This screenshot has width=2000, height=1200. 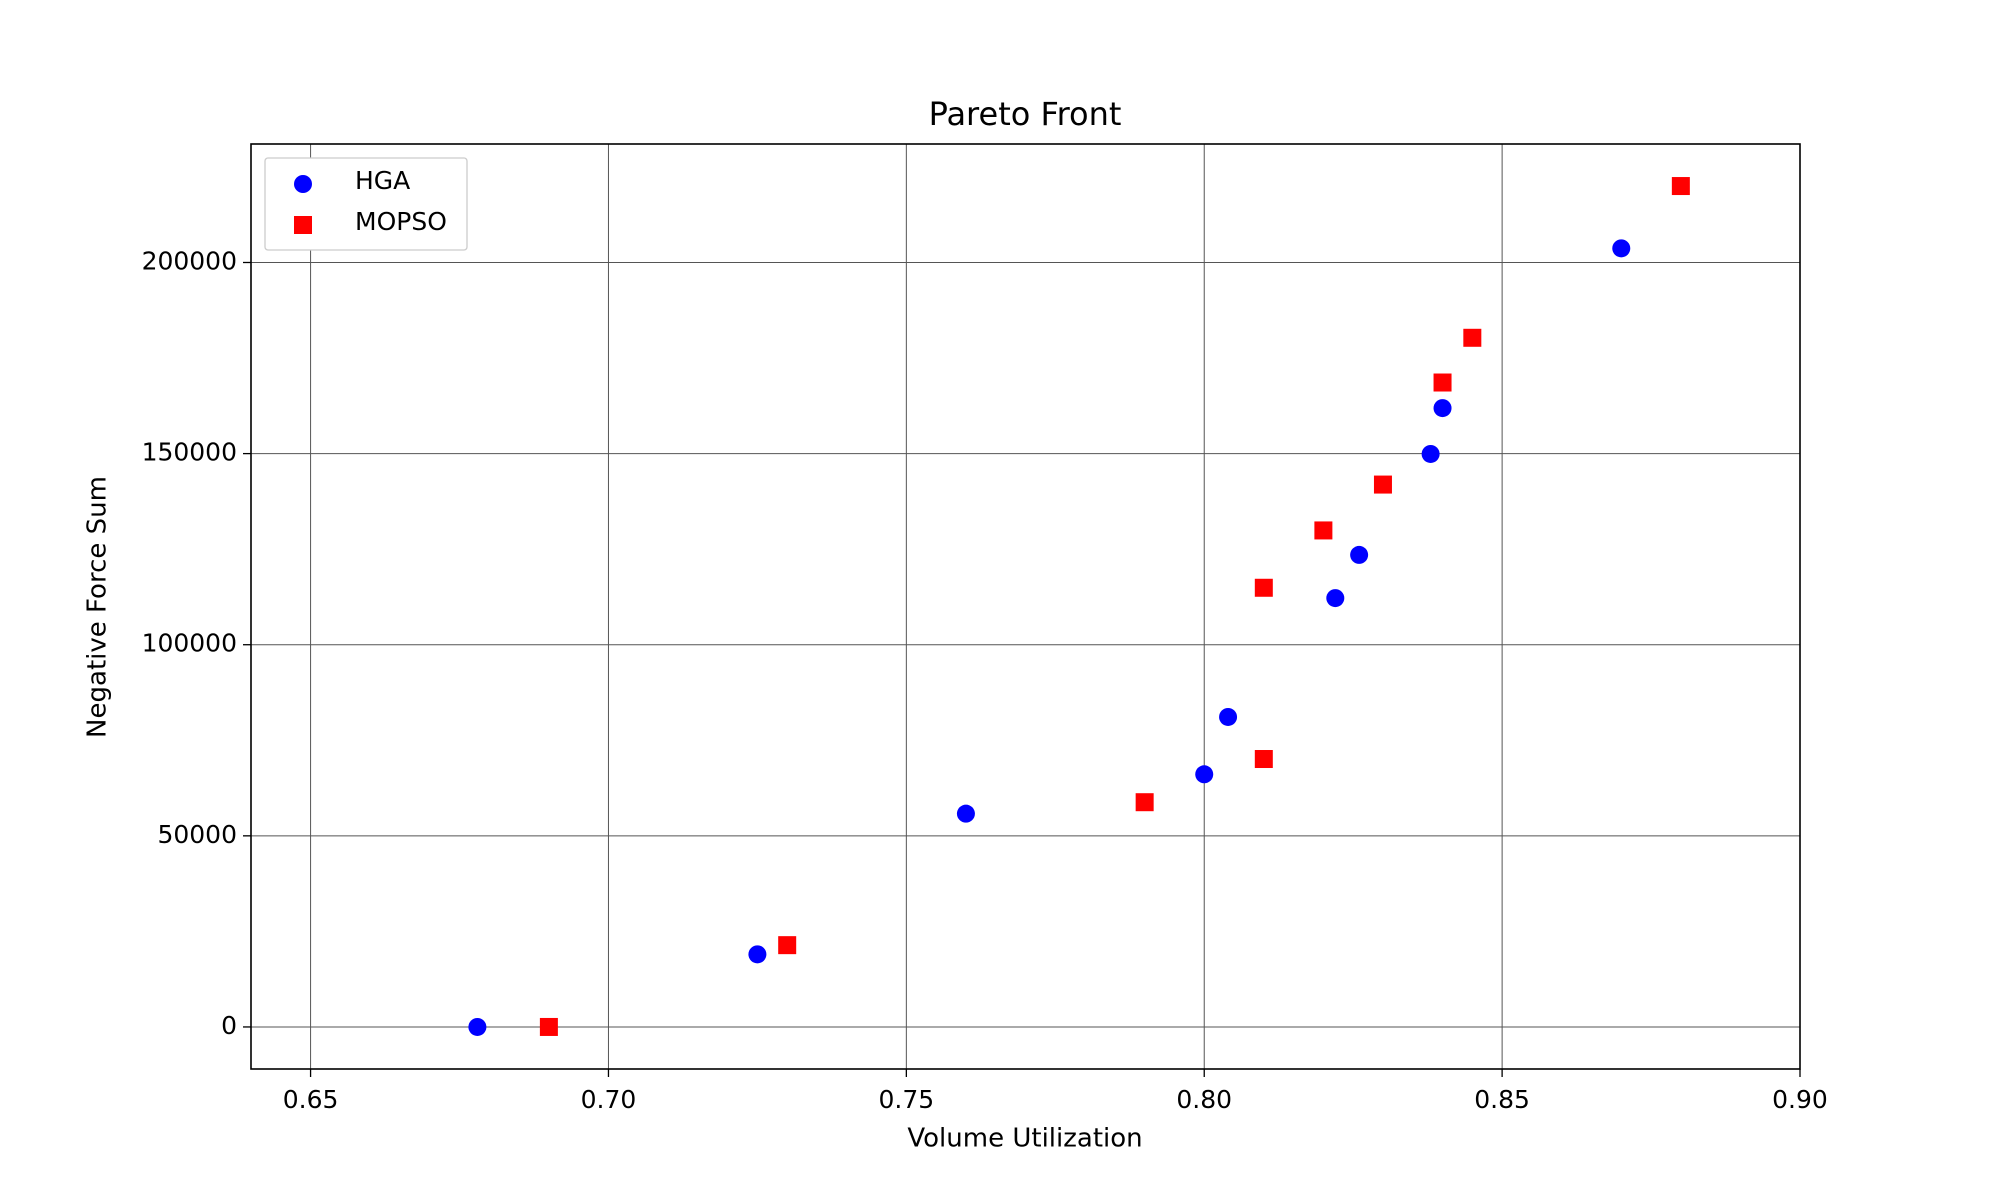 I want to click on y-tick-label: 200000, so click(x=189, y=260).